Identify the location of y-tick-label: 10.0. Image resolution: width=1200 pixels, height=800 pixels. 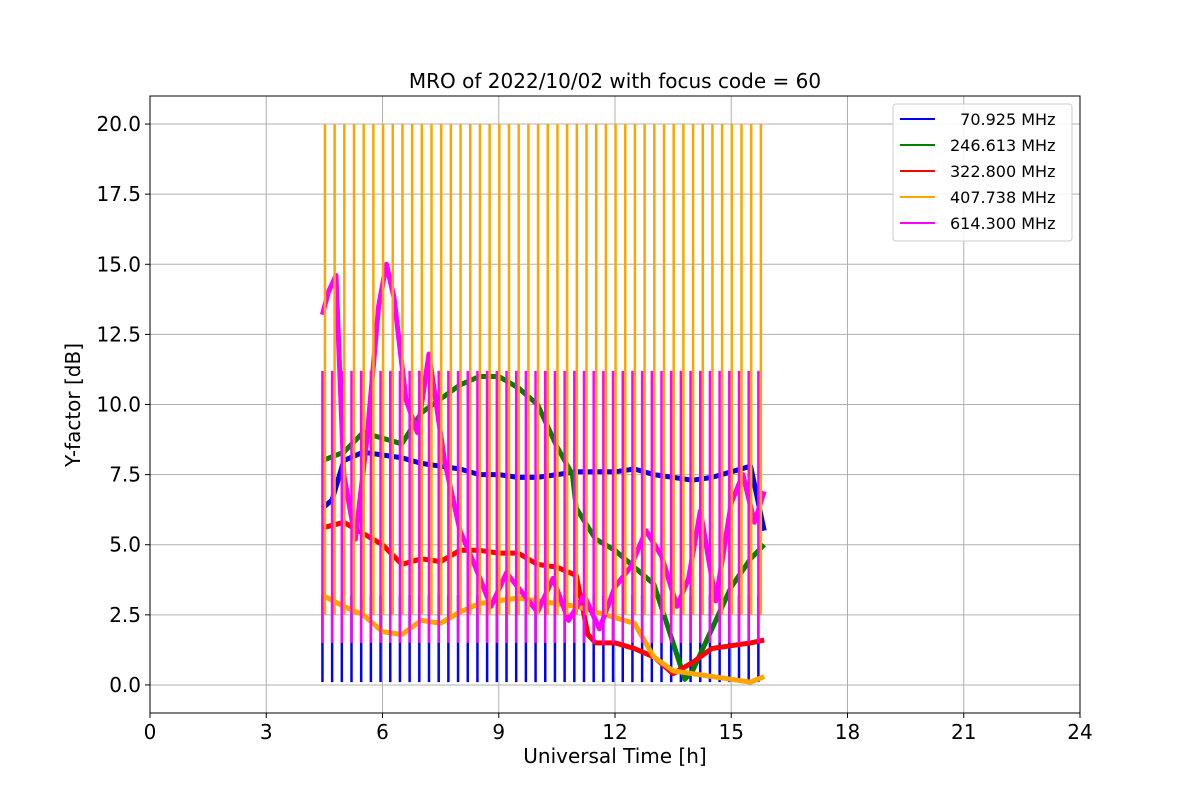
(118, 405).